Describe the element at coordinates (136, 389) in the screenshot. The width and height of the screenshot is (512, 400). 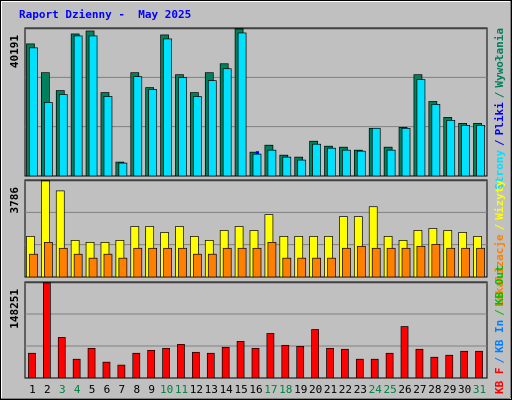
I see `x-tick-label: 8` at that location.